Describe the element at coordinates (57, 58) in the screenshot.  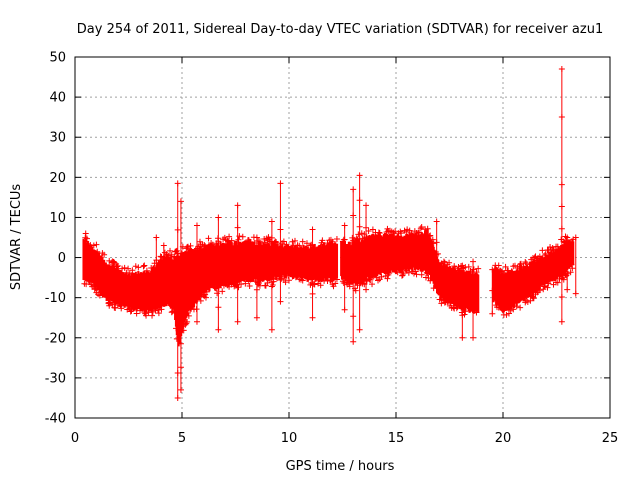
I see `y-tick-label: 50` at that location.